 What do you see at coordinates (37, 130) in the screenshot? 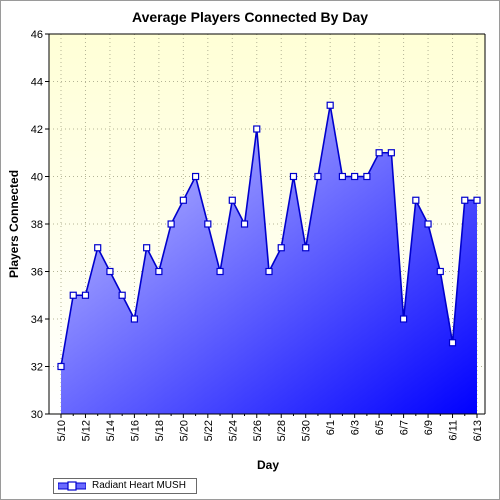
I see `y-tick-label: 42` at bounding box center [37, 130].